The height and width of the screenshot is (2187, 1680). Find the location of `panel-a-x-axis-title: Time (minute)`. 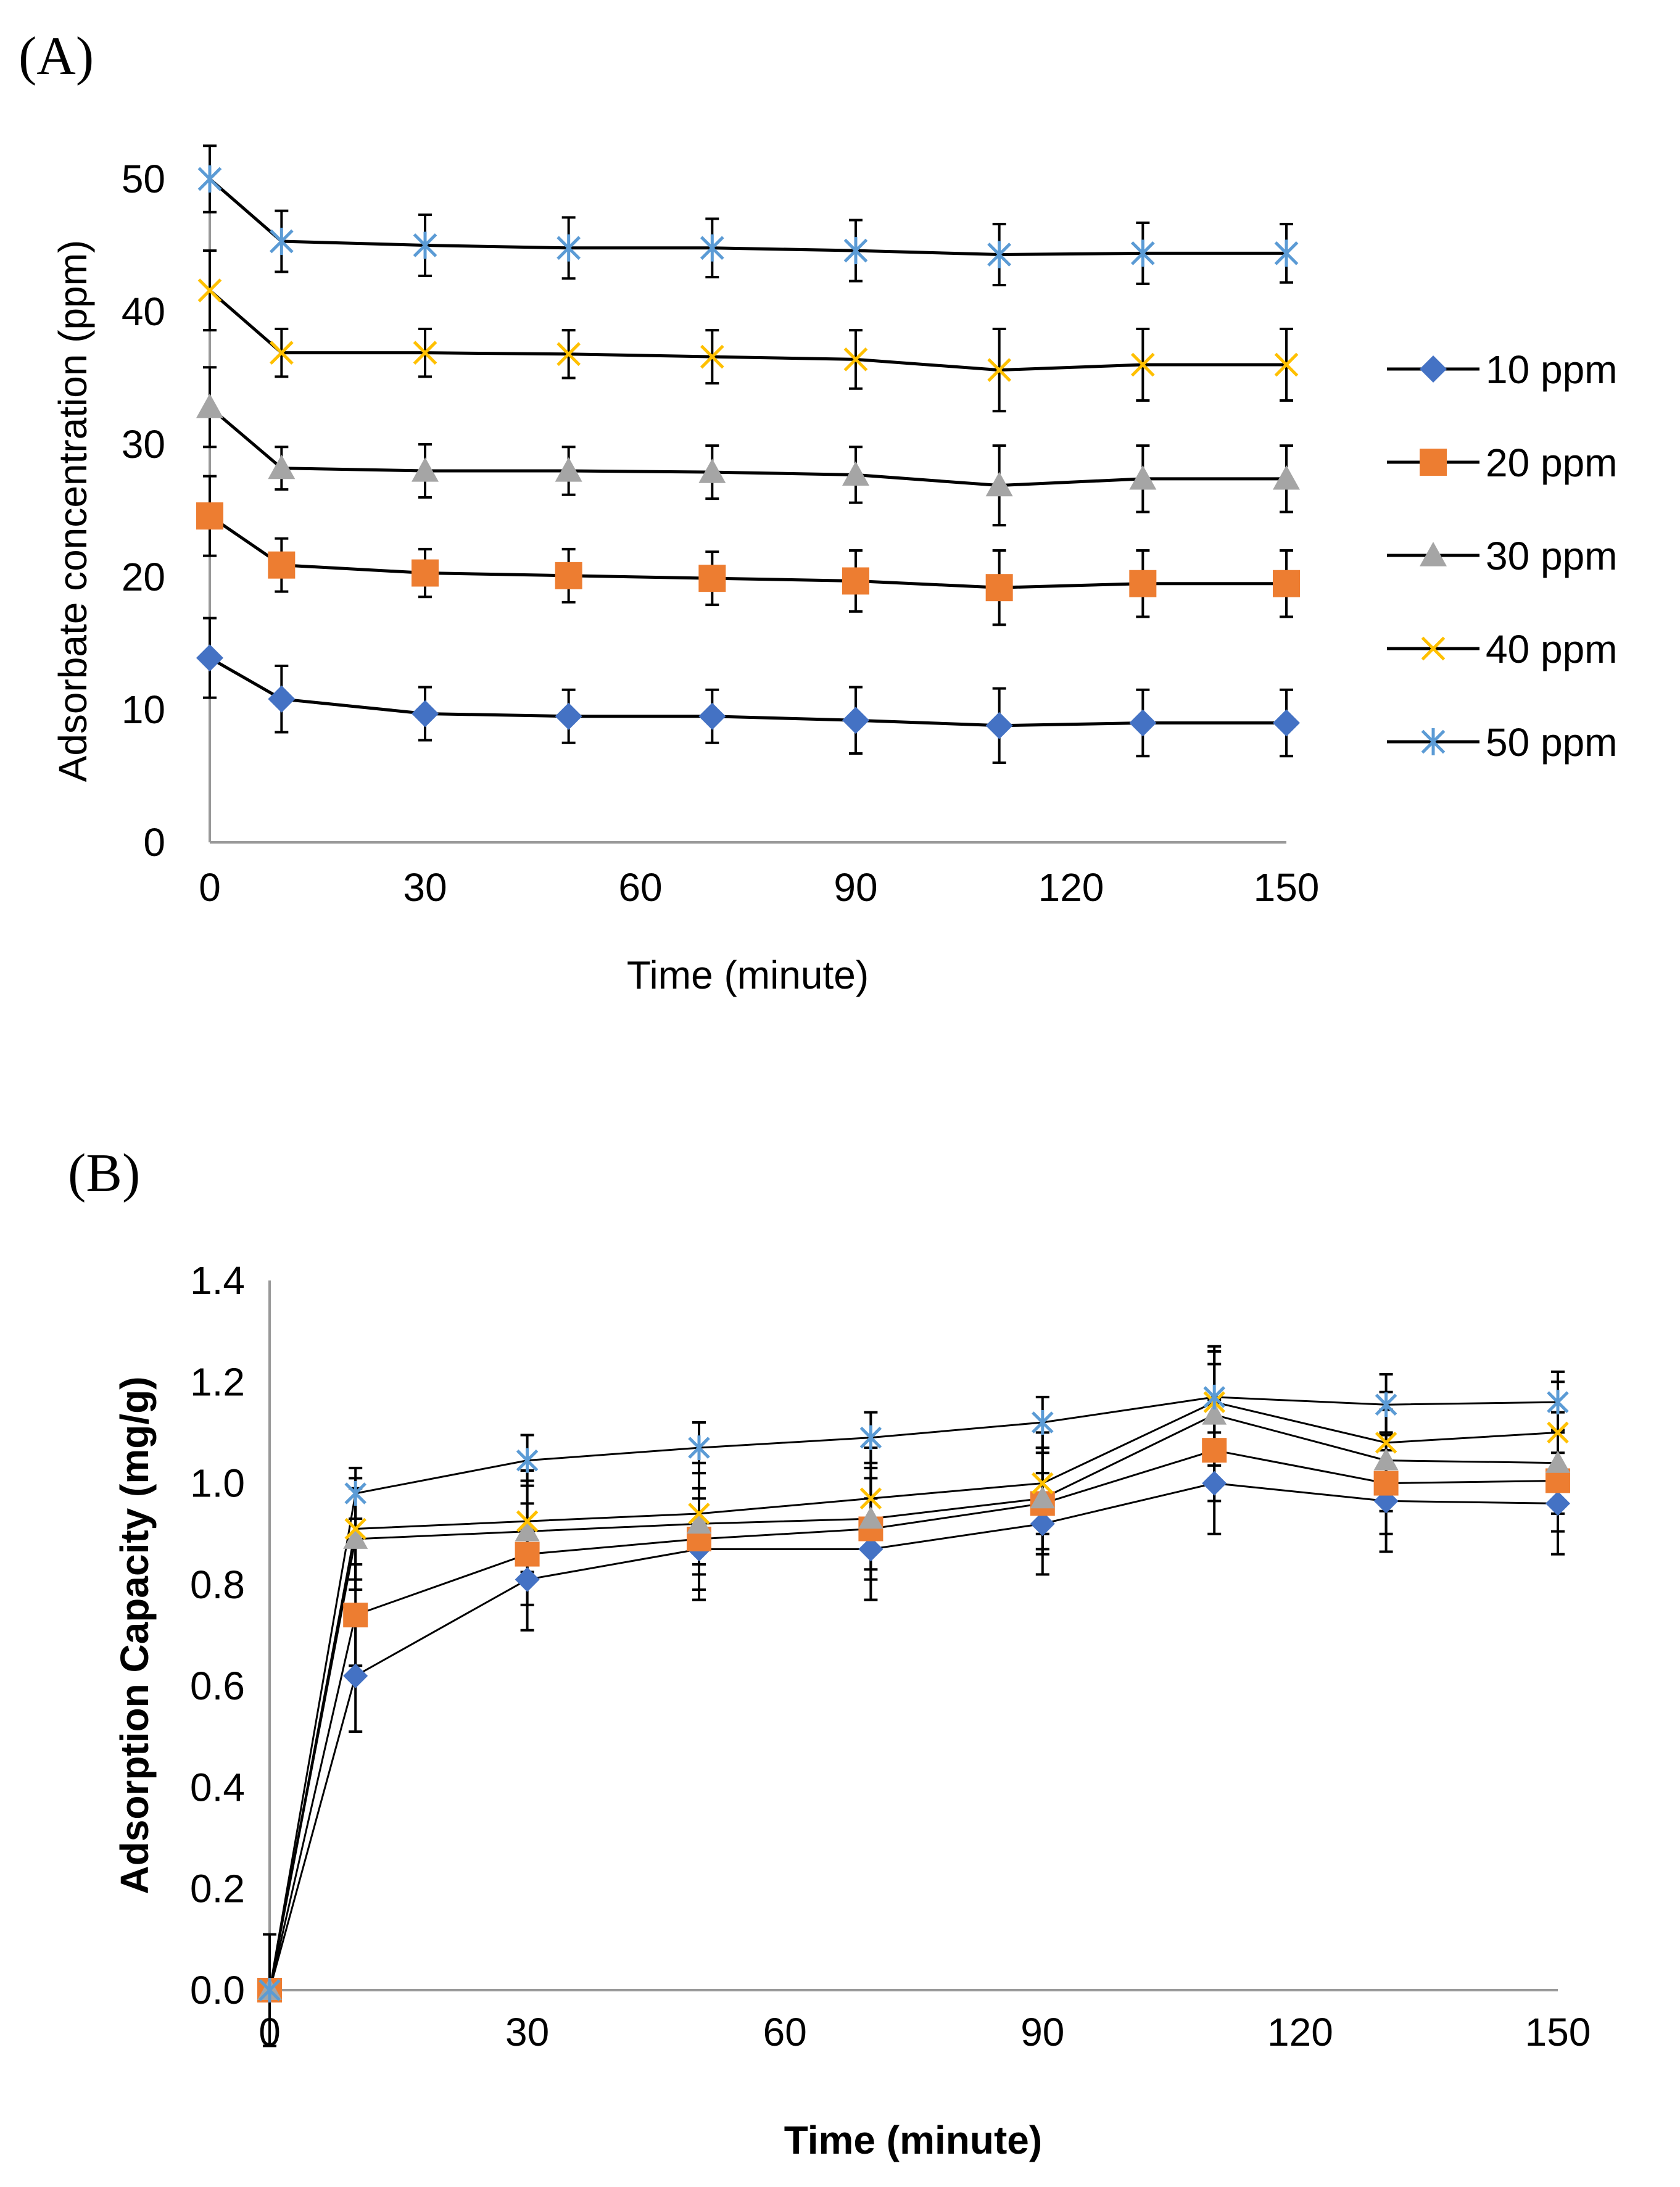

panel-a-x-axis-title: Time (minute) is located at coordinates (748, 975).